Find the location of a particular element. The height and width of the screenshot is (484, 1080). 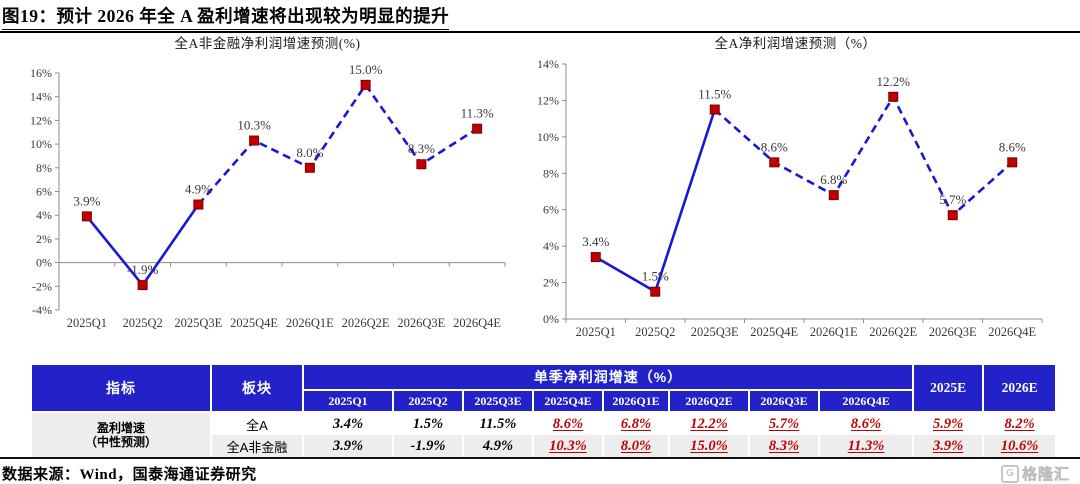

quarter-value-cell: 3.4% is located at coordinates (348, 423).